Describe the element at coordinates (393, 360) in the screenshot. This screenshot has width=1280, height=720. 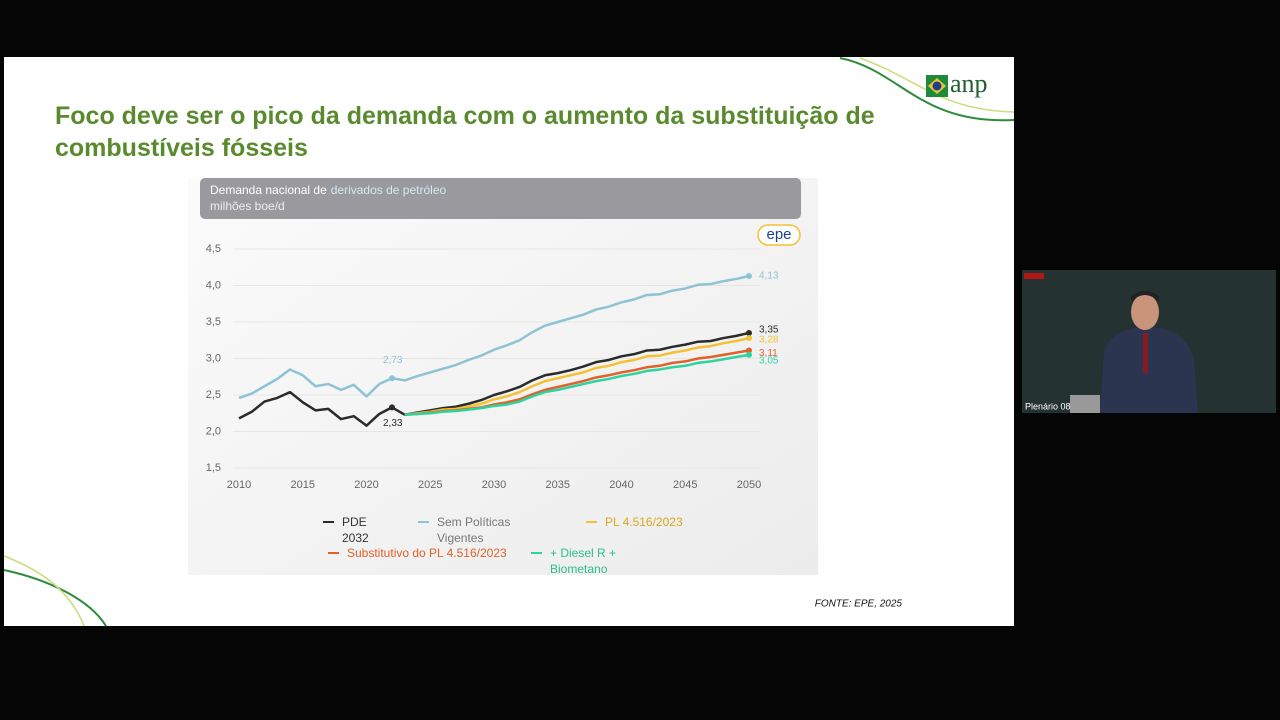
I see `annotation-label: 2,73` at that location.